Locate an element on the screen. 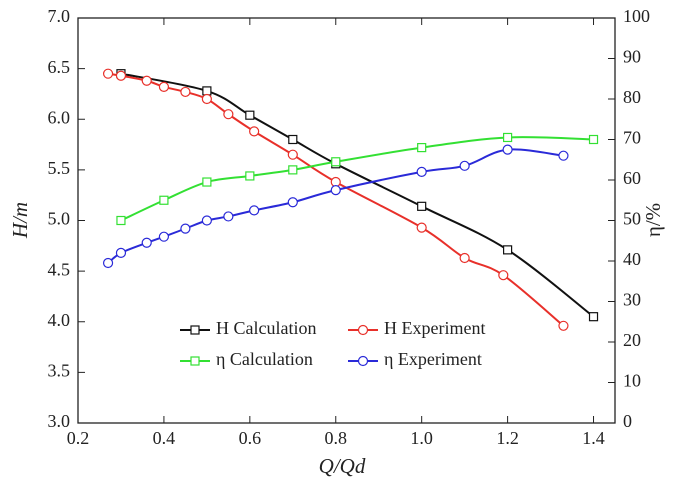 Image resolution: width=674 pixels, height=486 pixels. y-tick-label: 4.5 is located at coordinates (59, 269).